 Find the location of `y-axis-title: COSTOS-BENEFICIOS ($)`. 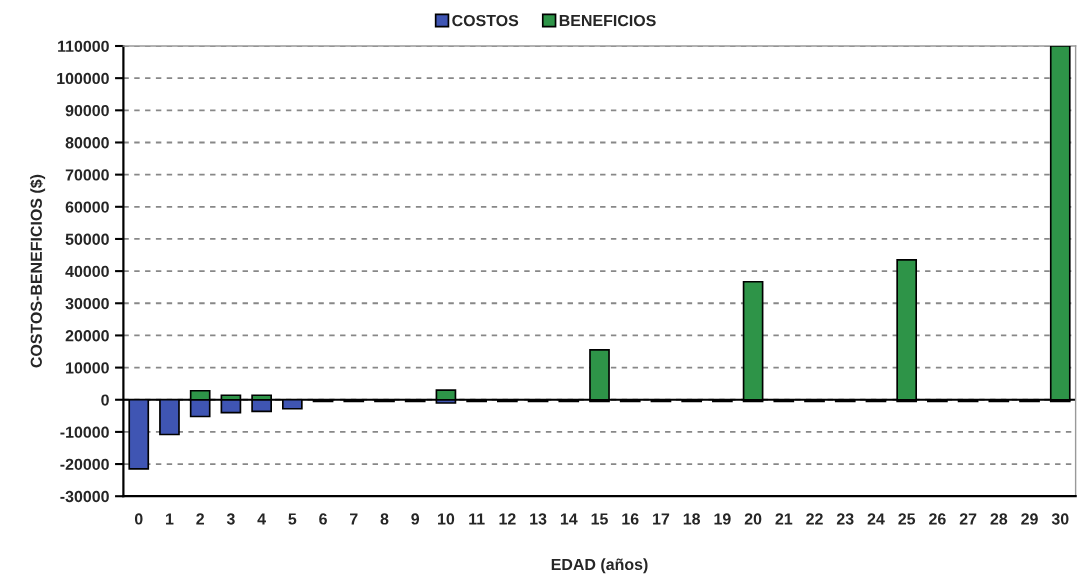

y-axis-title: COSTOS-BENEFICIOS ($) is located at coordinates (37, 271).